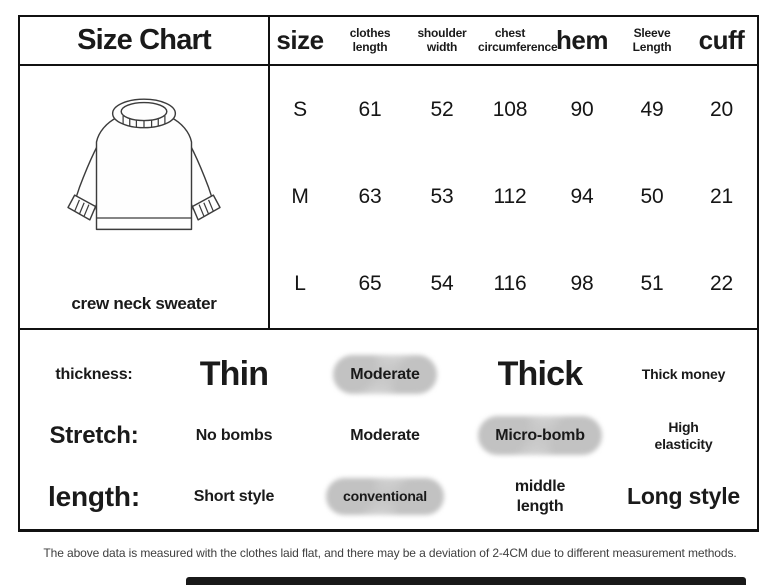 This screenshot has width=780, height=585. Describe the element at coordinates (442, 109) in the screenshot. I see `value-cell: 52` at that location.